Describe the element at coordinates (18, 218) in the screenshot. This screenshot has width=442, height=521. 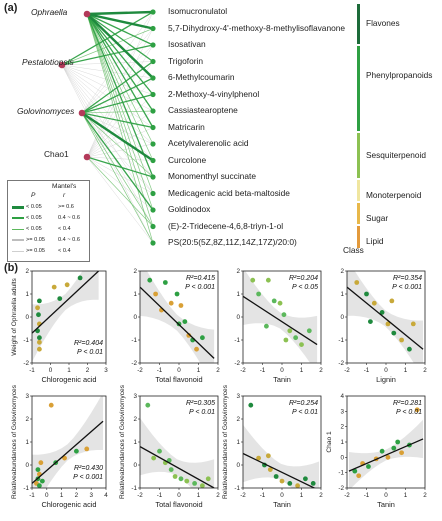
I see `legend-line-sample` at that location.